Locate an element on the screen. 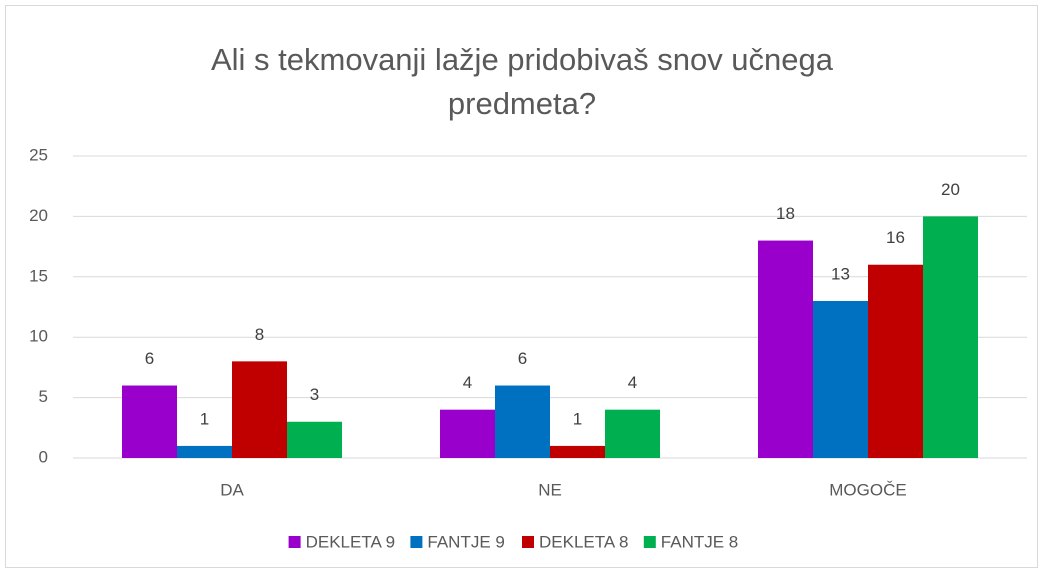 Image resolution: width=1044 pixels, height=573 pixels. data-label: 16 is located at coordinates (895, 237).